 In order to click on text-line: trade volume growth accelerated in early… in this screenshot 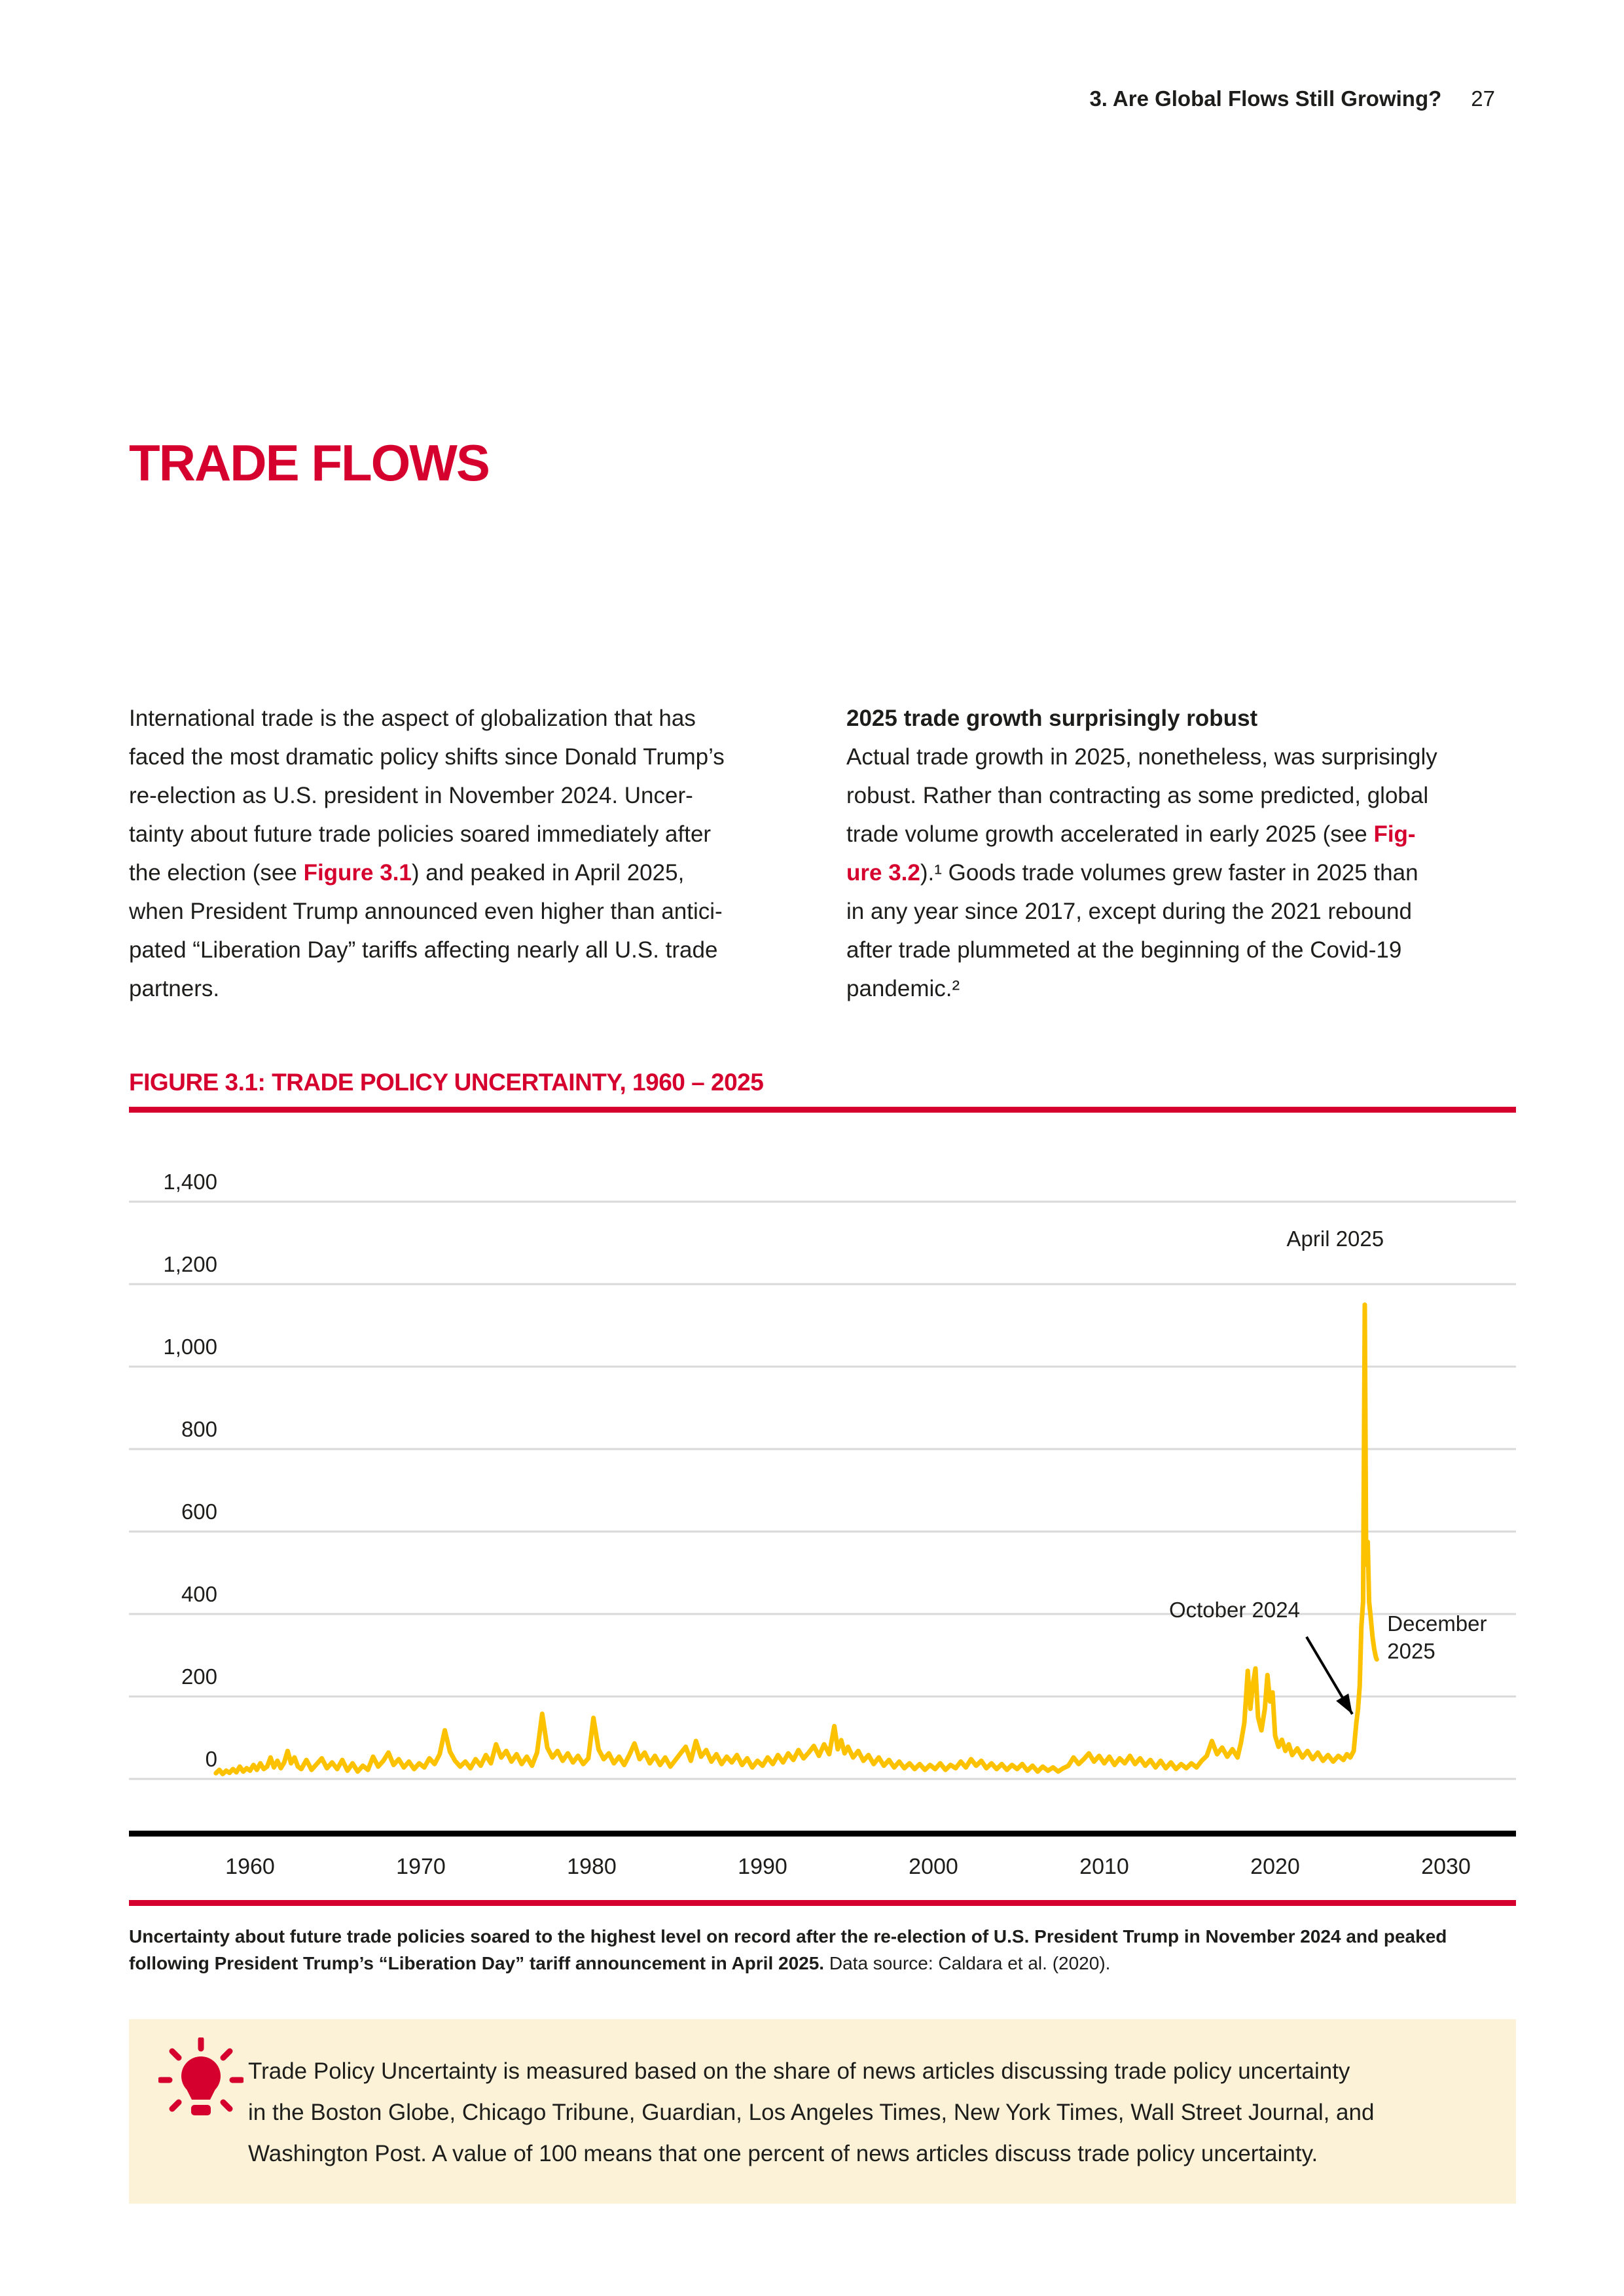, I will do `click(1131, 834)`.